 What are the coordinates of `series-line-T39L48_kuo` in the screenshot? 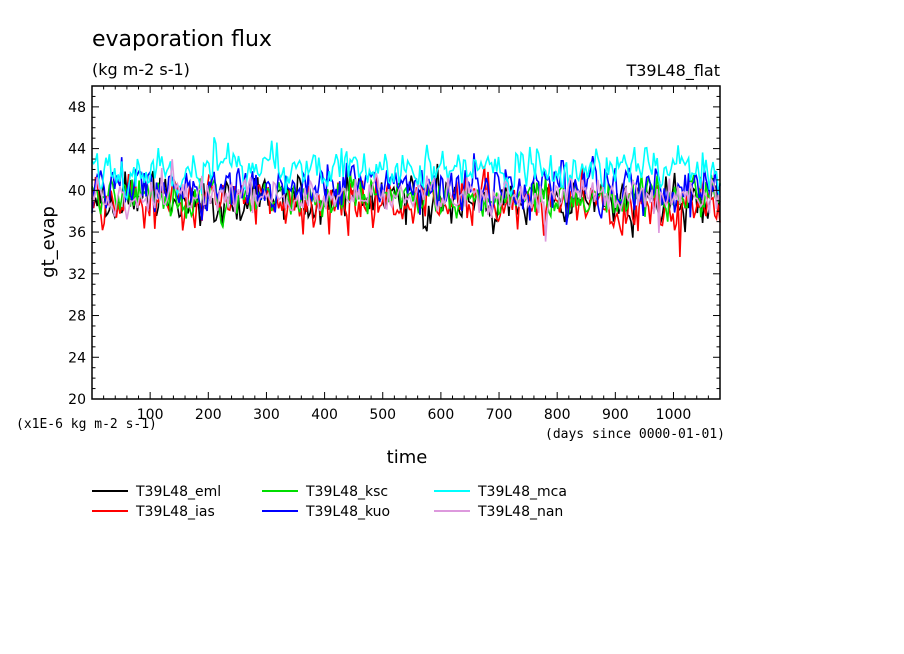 It's located at (406, 189).